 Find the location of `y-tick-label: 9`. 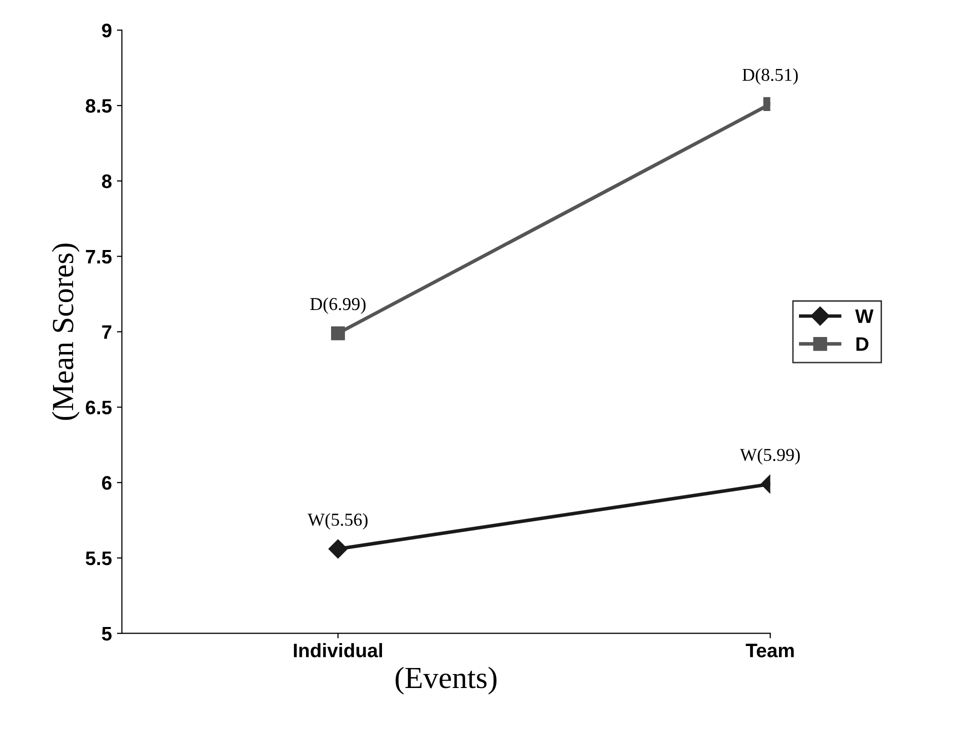

y-tick-label: 9 is located at coordinates (107, 31).